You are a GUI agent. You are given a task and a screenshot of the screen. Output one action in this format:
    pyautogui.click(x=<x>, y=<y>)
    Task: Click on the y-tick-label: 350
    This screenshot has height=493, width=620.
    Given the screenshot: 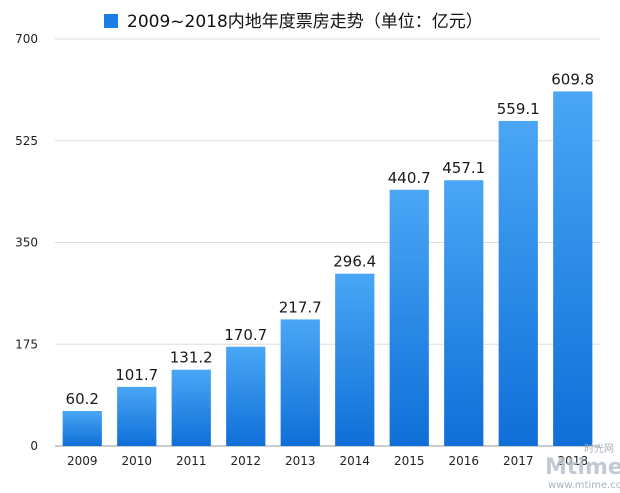 What is the action you would take?
    pyautogui.click(x=26, y=243)
    